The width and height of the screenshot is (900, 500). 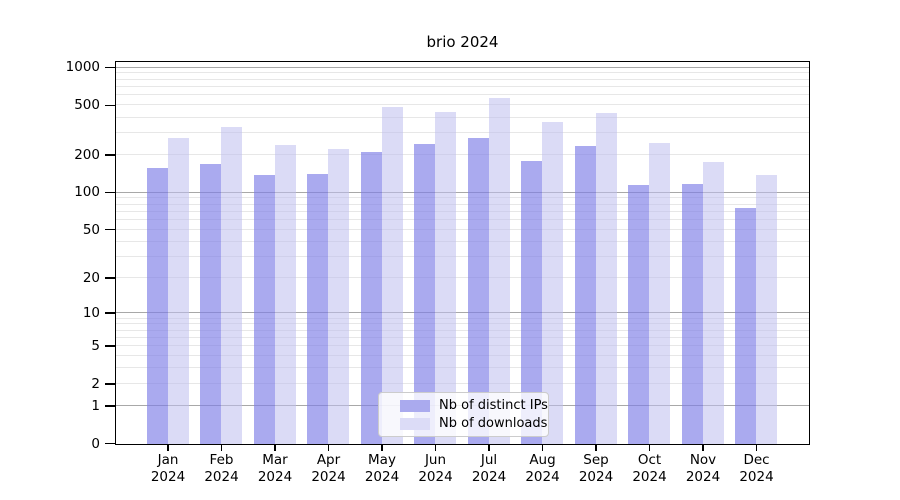 What do you see at coordinates (95, 405) in the screenshot?
I see `y-tick-label: 1` at bounding box center [95, 405].